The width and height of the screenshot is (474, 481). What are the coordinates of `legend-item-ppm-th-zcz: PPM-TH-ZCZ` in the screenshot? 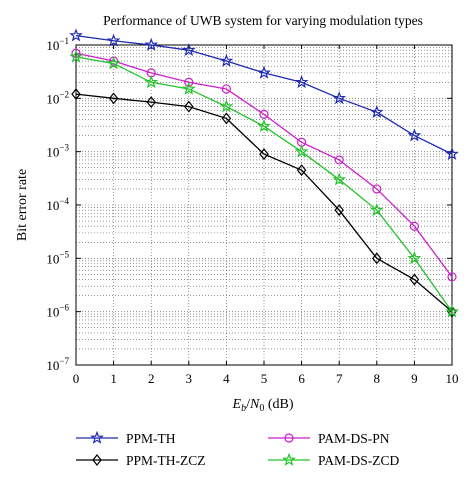 It's located at (141, 460).